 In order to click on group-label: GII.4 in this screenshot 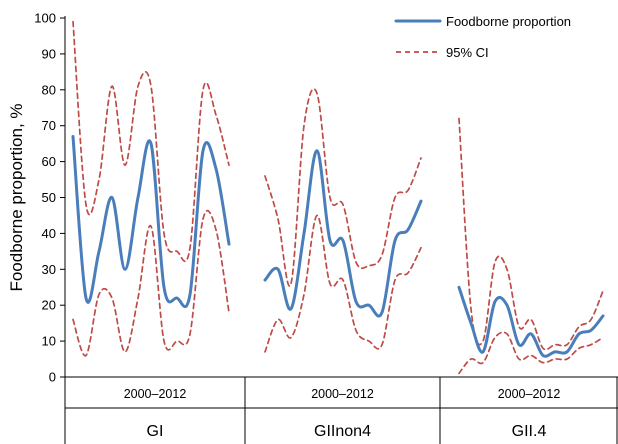, I will do `click(529, 431)`.